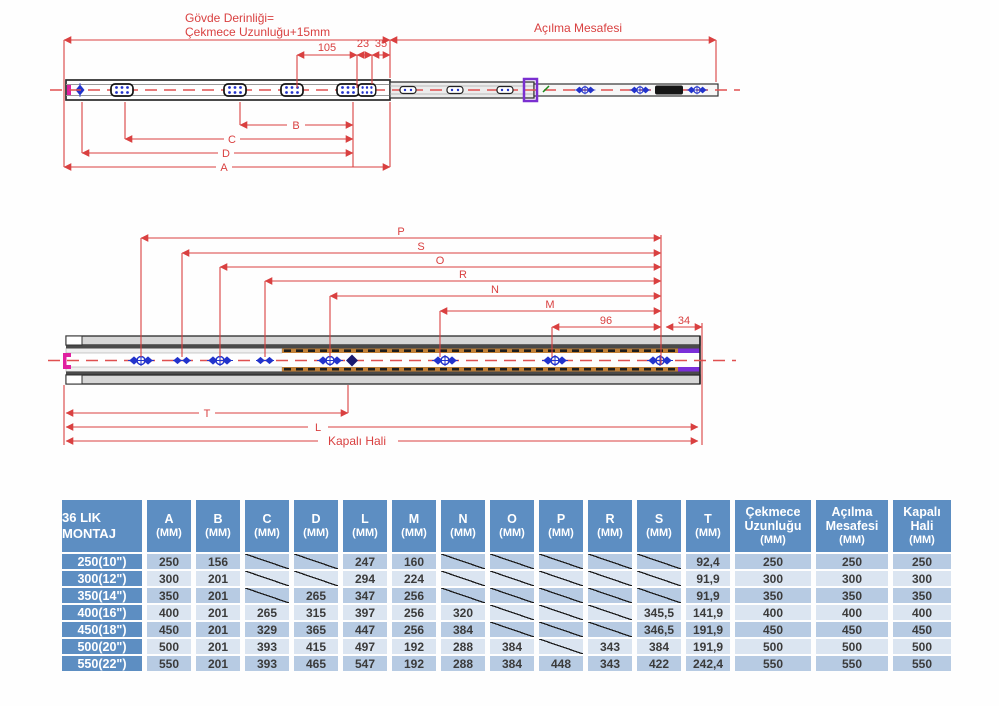  Describe the element at coordinates (318, 428) in the screenshot. I see `dim-L: L` at that location.